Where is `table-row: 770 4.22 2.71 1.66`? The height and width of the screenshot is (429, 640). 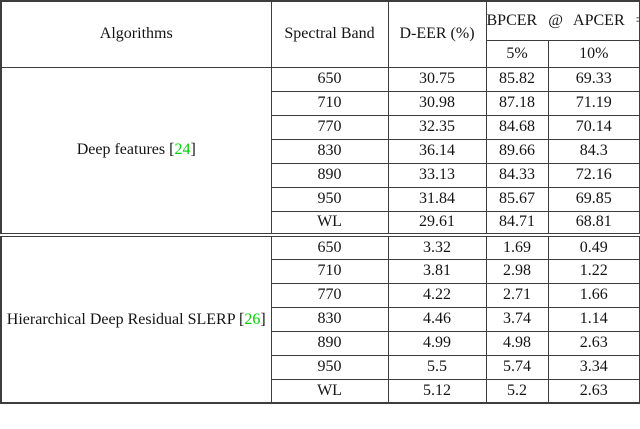
table-row: 770 4.22 2.71 1.66 is located at coordinates (320, 295).